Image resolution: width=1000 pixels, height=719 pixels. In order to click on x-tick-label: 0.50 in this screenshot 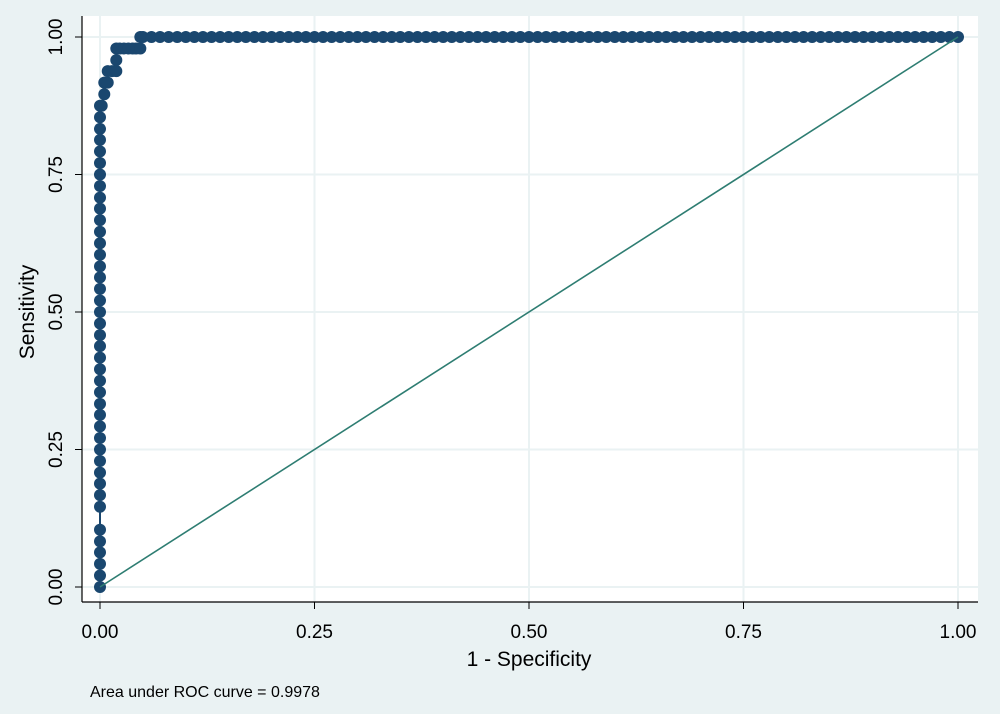, I will do `click(529, 632)`.